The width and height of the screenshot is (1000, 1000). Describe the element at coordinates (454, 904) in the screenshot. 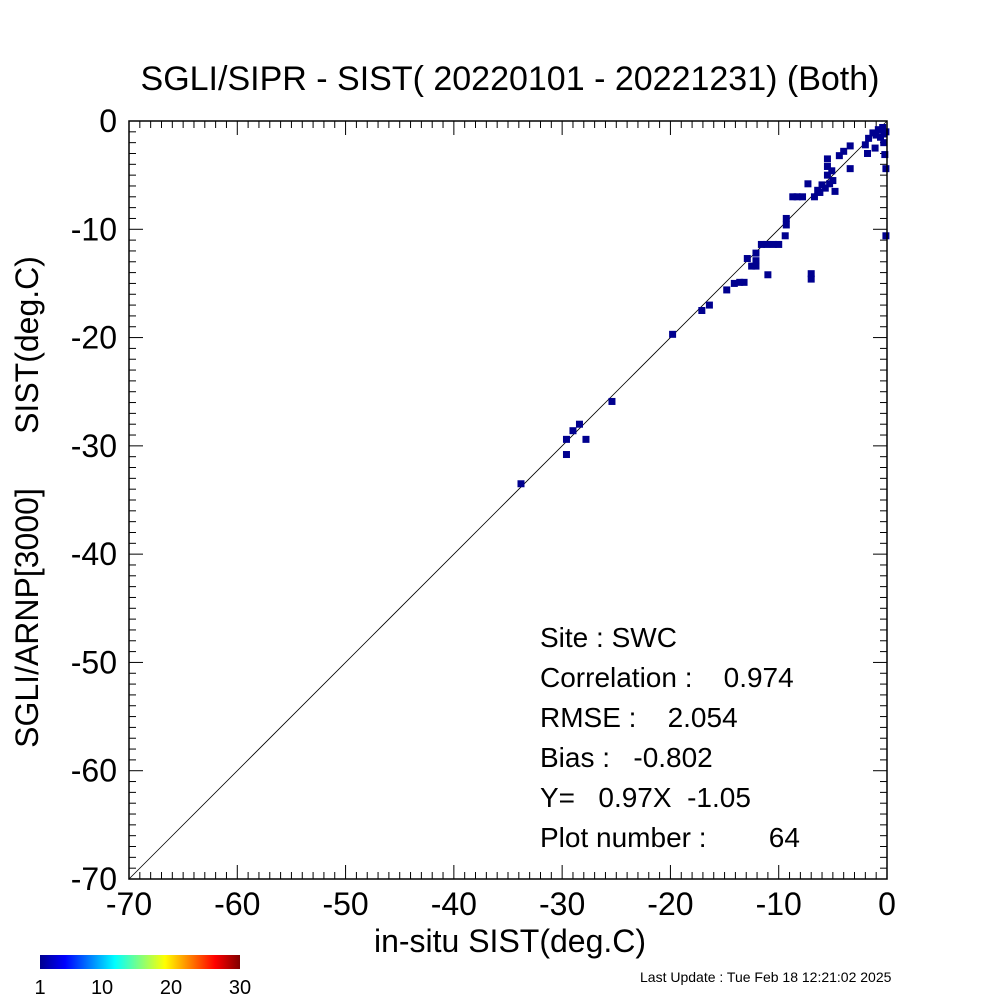

I see `x-tick-label: -40` at that location.